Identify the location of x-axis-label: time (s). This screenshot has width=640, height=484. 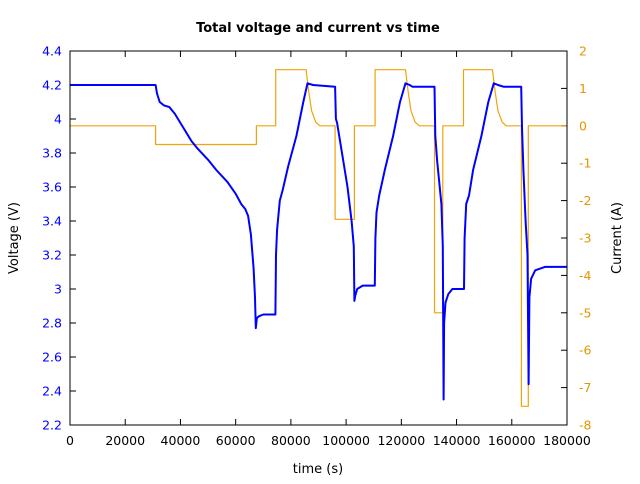
(318, 469).